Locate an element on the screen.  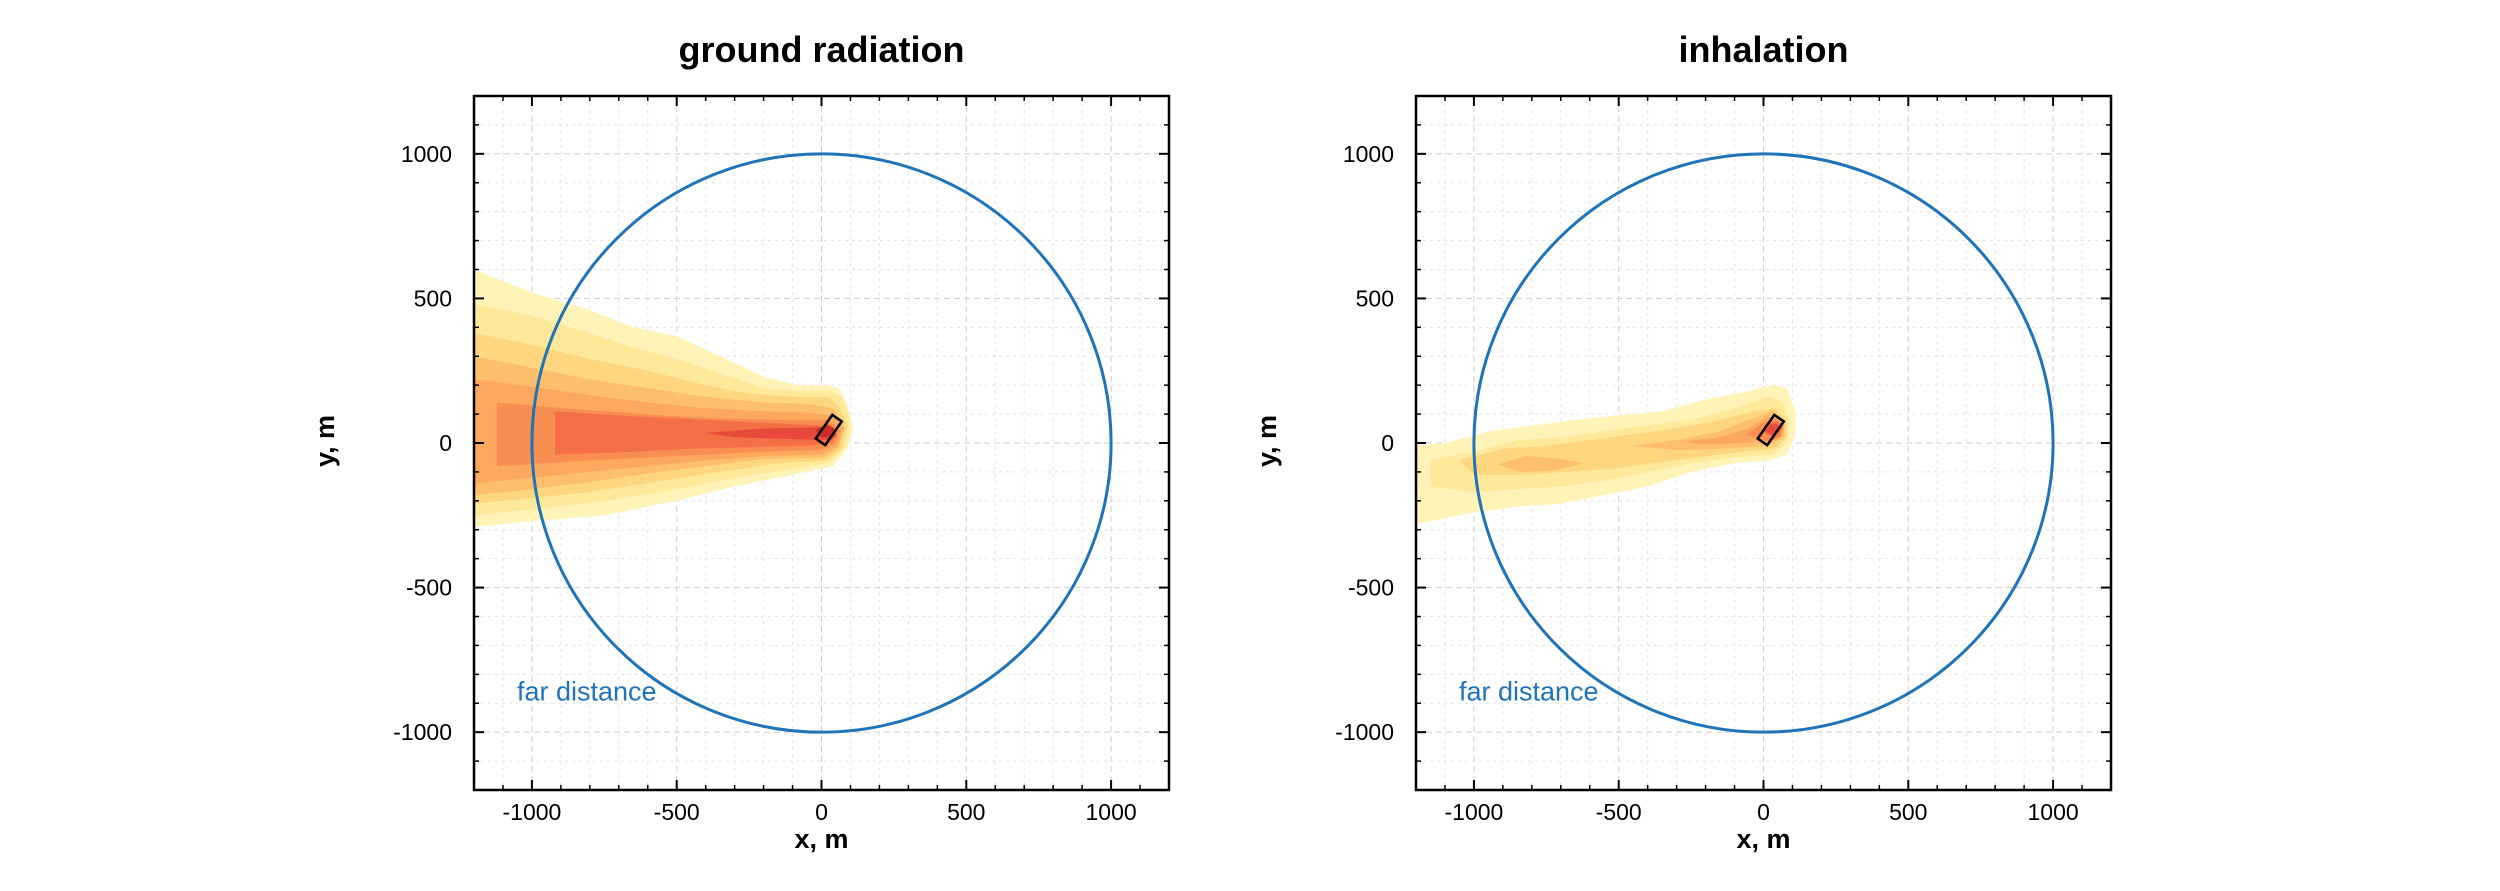
chart-title: ground radiation is located at coordinates (822, 49).